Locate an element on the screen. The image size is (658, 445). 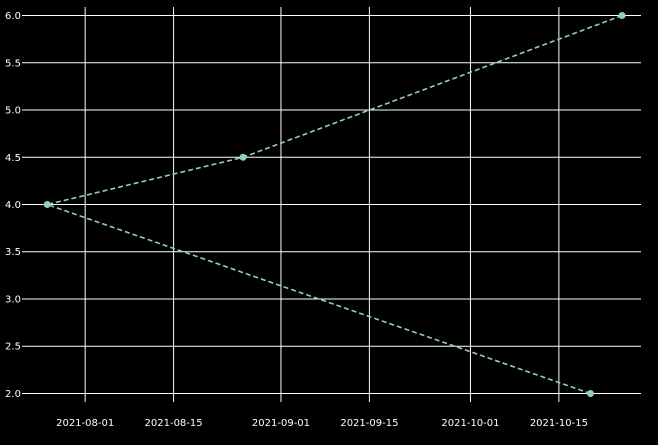
x-tick-label: 2021-09-15 is located at coordinates (369, 423).